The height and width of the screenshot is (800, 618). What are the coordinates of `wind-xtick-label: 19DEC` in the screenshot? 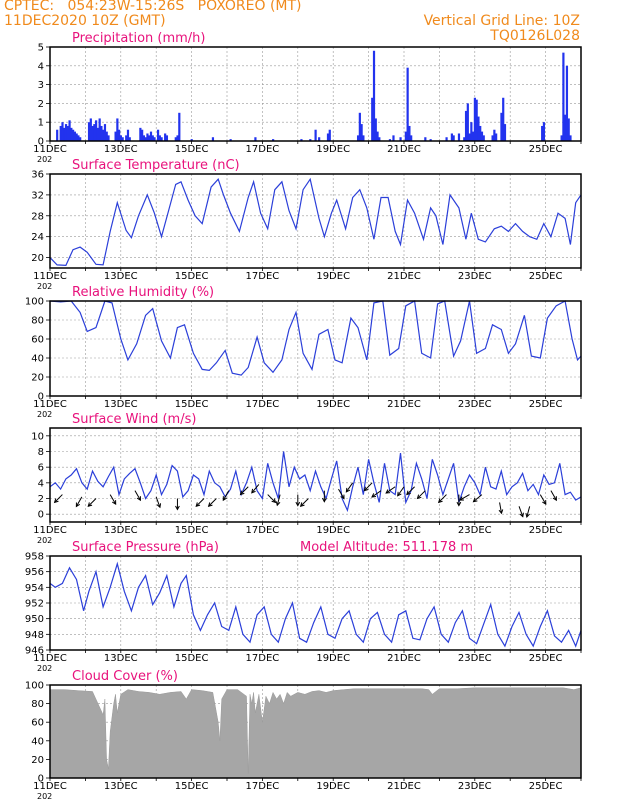 It's located at (333, 530).